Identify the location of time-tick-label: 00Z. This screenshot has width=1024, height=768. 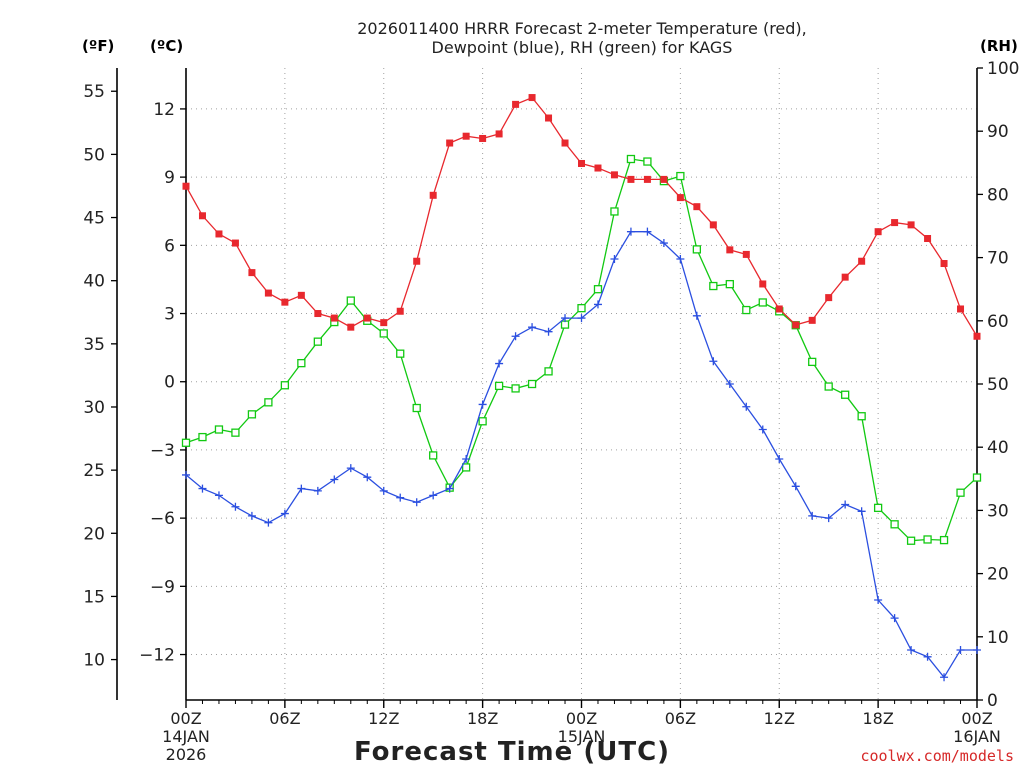
(185, 718).